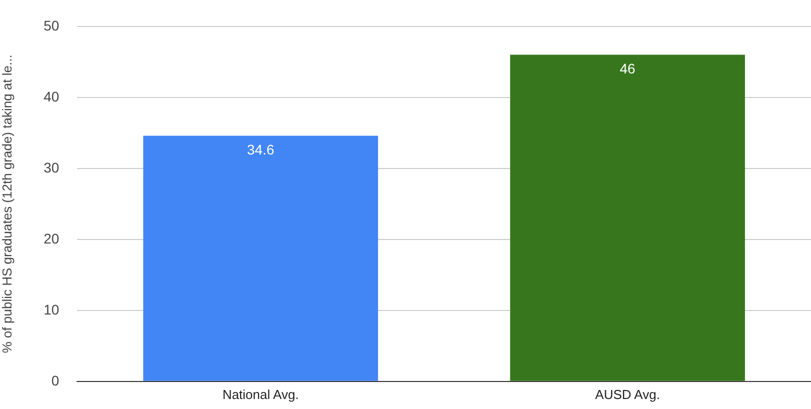  Describe the element at coordinates (260, 394) in the screenshot. I see `x-tick-label: National Avg.` at that location.